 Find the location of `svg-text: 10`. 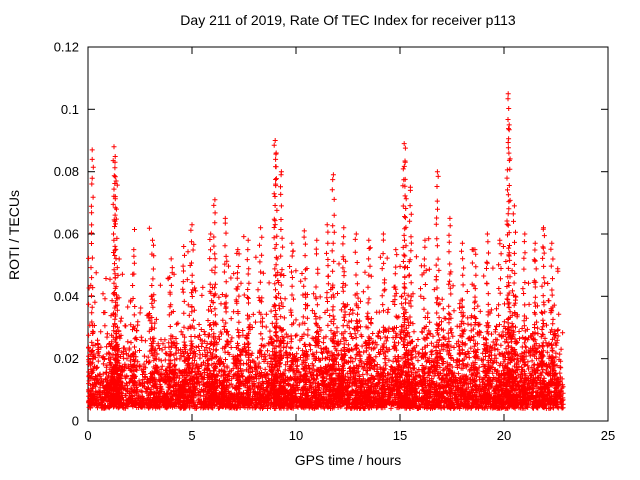

svg-text: 10 is located at coordinates (296, 435).